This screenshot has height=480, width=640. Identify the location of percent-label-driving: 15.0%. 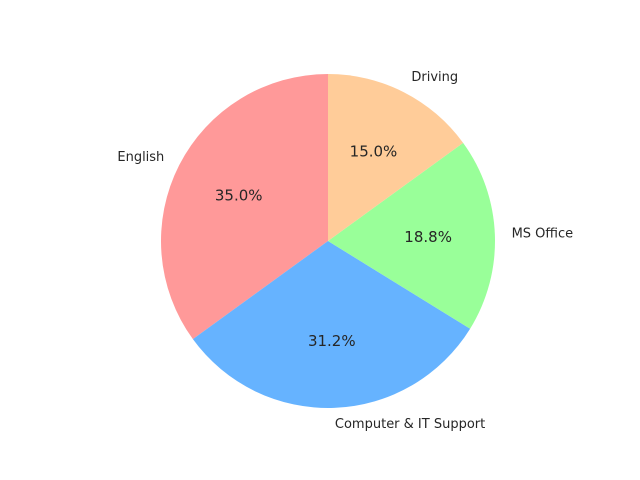
(374, 152).